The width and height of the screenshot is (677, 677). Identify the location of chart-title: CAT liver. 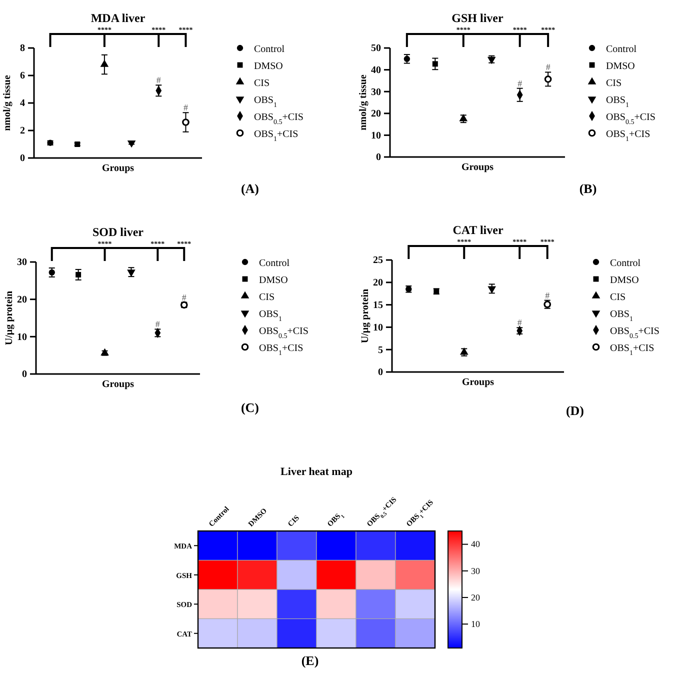
(478, 230).